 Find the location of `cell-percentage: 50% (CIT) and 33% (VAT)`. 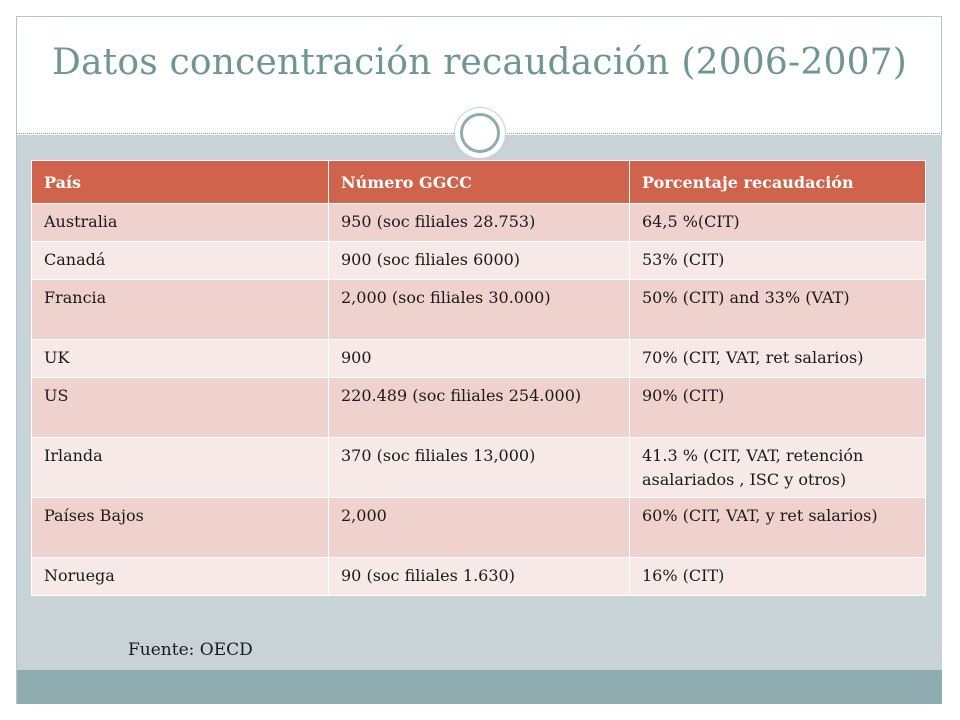

cell-percentage: 50% (CIT) and 33% (VAT) is located at coordinates (777, 309).